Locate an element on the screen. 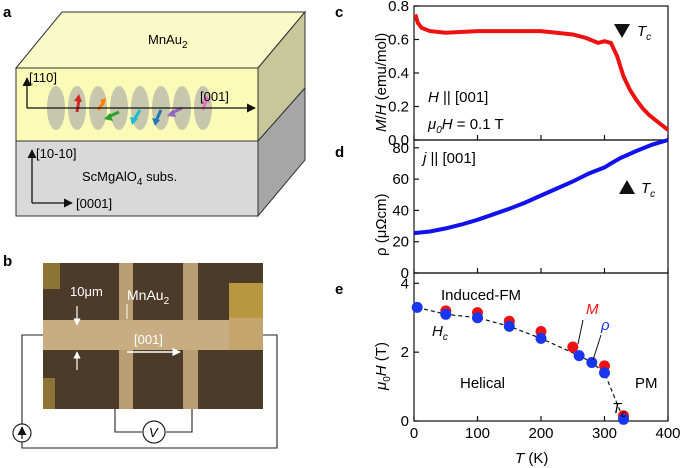 The image size is (685, 468). plot-e-xlabel: T (K) is located at coordinates (531, 458).